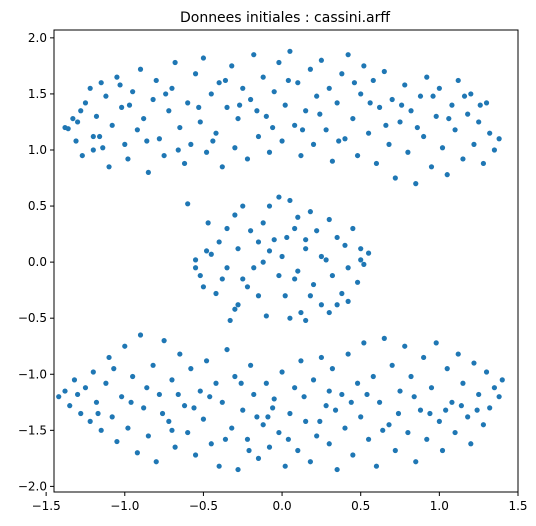 The width and height of the screenshot is (536, 526). Describe the element at coordinates (280, 502) in the screenshot. I see `x-axis: −1.5 −1.0 −0.5 0.0 0.5 1.0 1.5` at that location.